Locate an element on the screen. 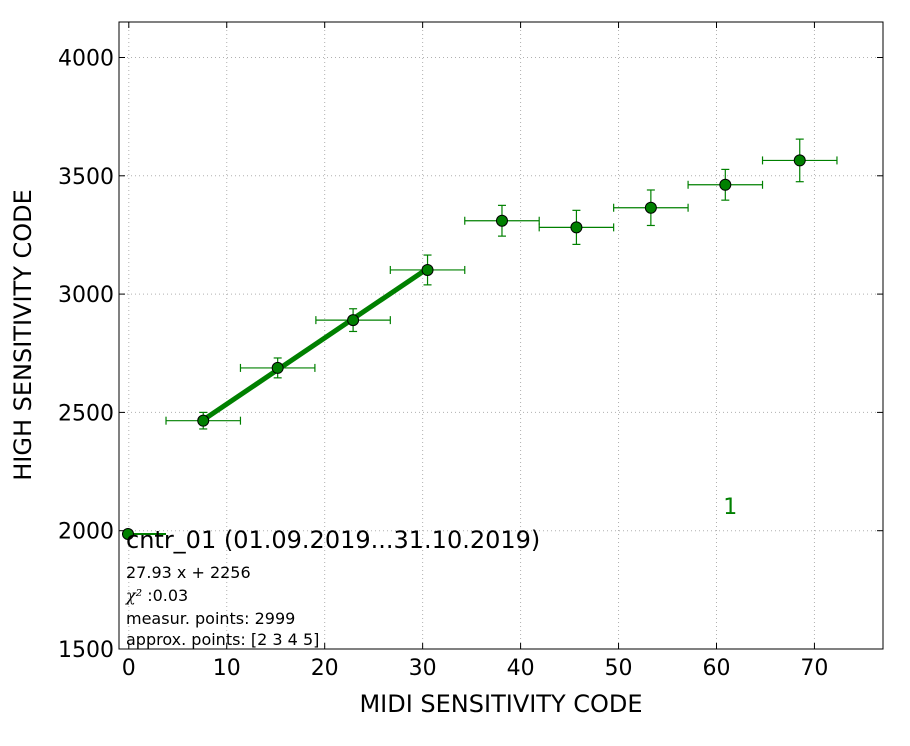 The image size is (910, 746). y-tick-label: 4000 is located at coordinates (86, 58).